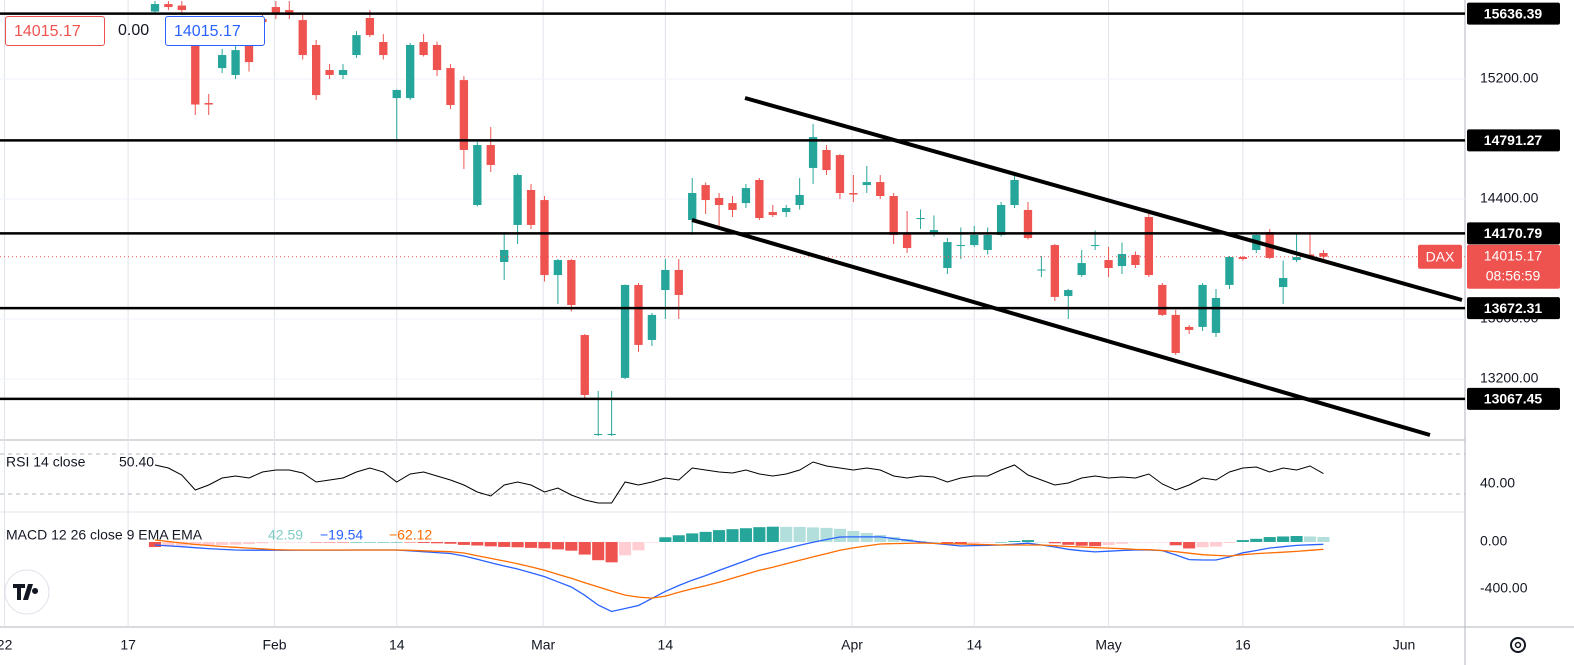  Describe the element at coordinates (1108, 645) in the screenshot. I see `x-tick-label: May` at that location.